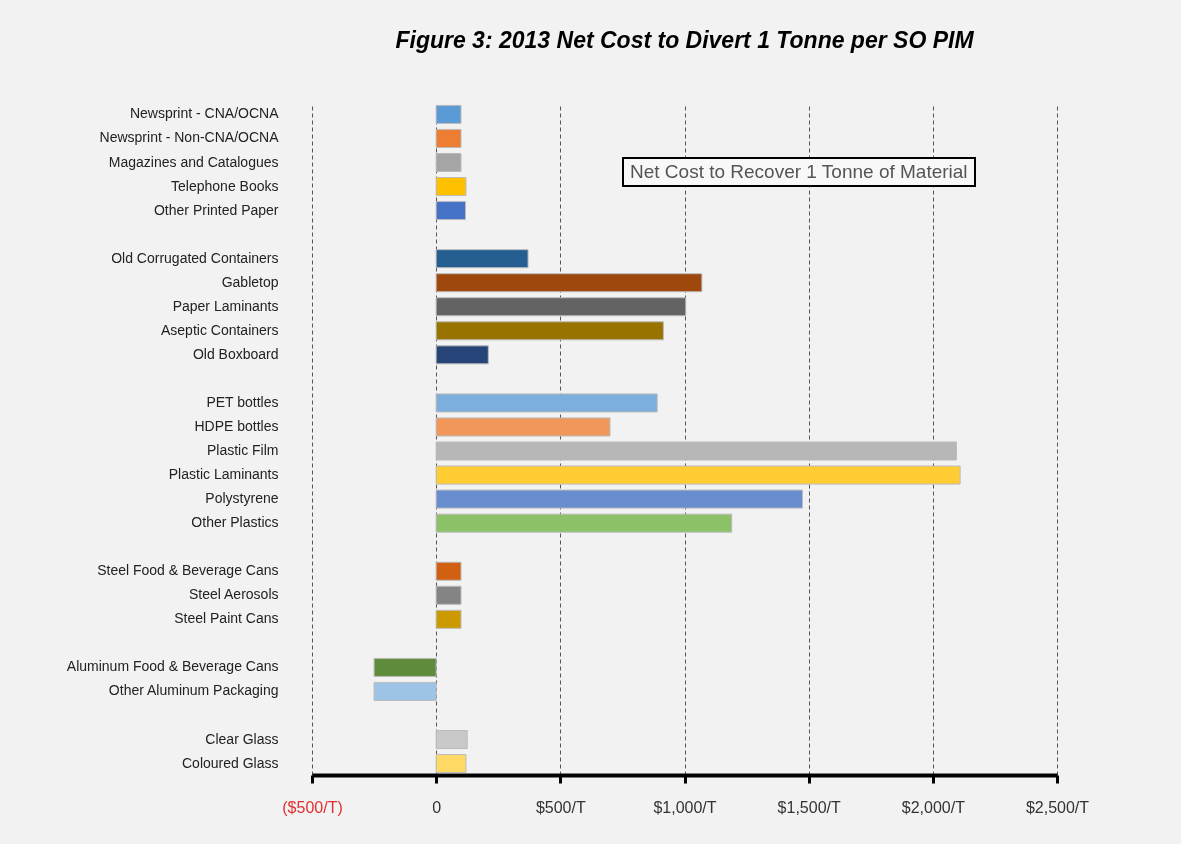  What do you see at coordinates (933, 807) in the screenshot?
I see `x-tick-label: $2,000/T` at bounding box center [933, 807].